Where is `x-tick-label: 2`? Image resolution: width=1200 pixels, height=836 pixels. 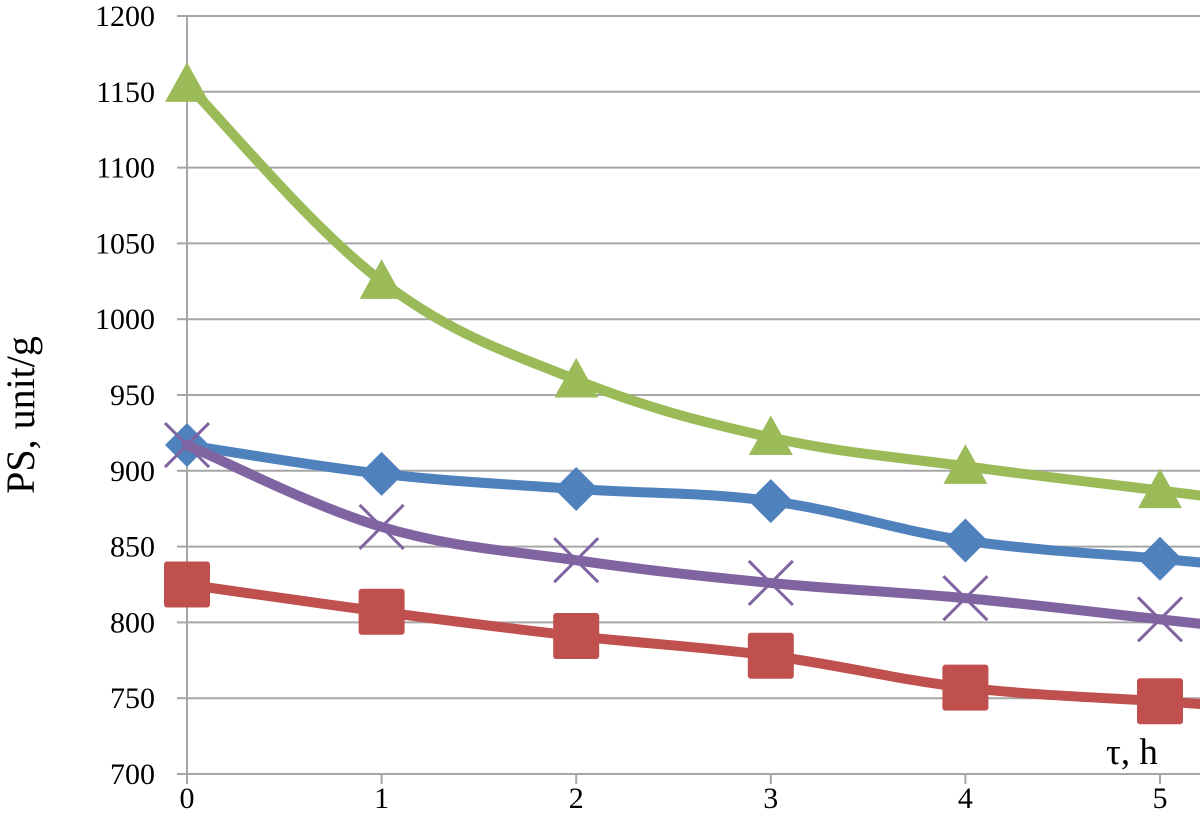 x-tick-label: 2 is located at coordinates (576, 798).